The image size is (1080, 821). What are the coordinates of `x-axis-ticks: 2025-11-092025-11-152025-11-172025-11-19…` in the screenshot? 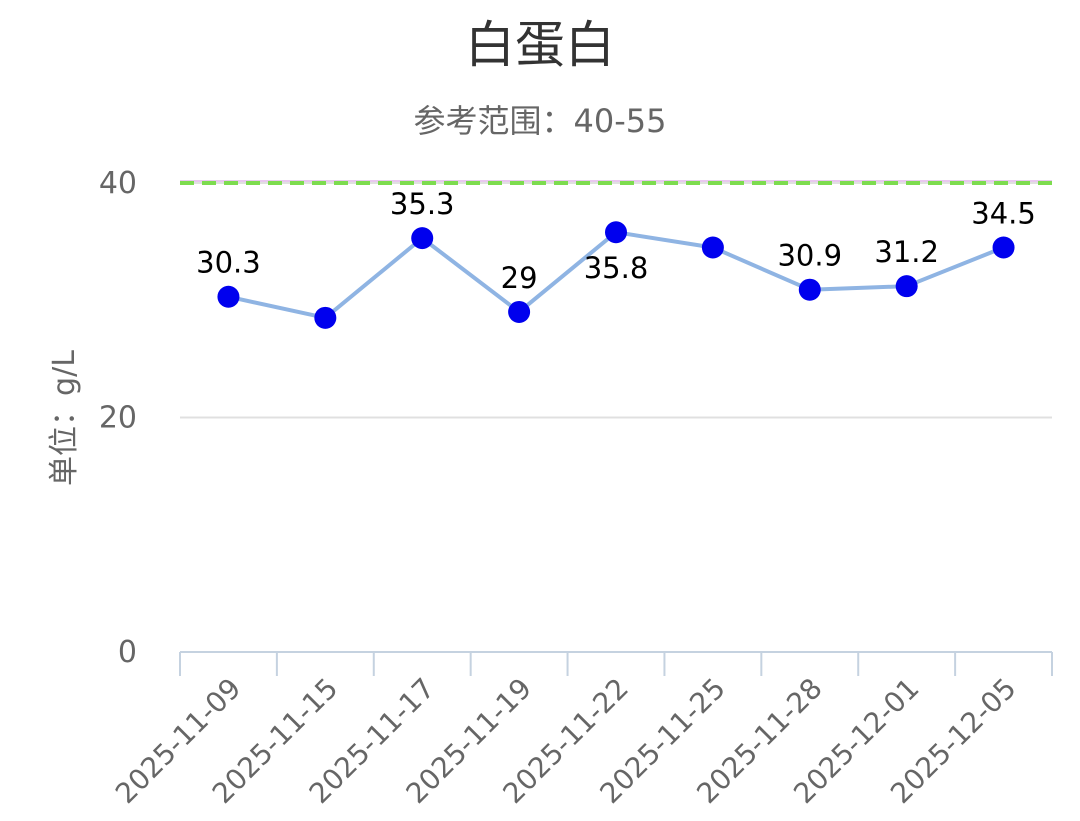 It's located at (566, 741).